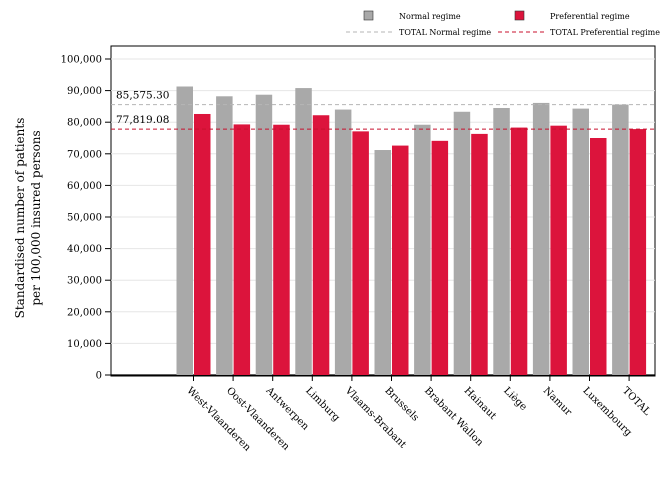  Describe the element at coordinates (84, 249) in the screenshot. I see `y-tick-label: 40,000` at that location.